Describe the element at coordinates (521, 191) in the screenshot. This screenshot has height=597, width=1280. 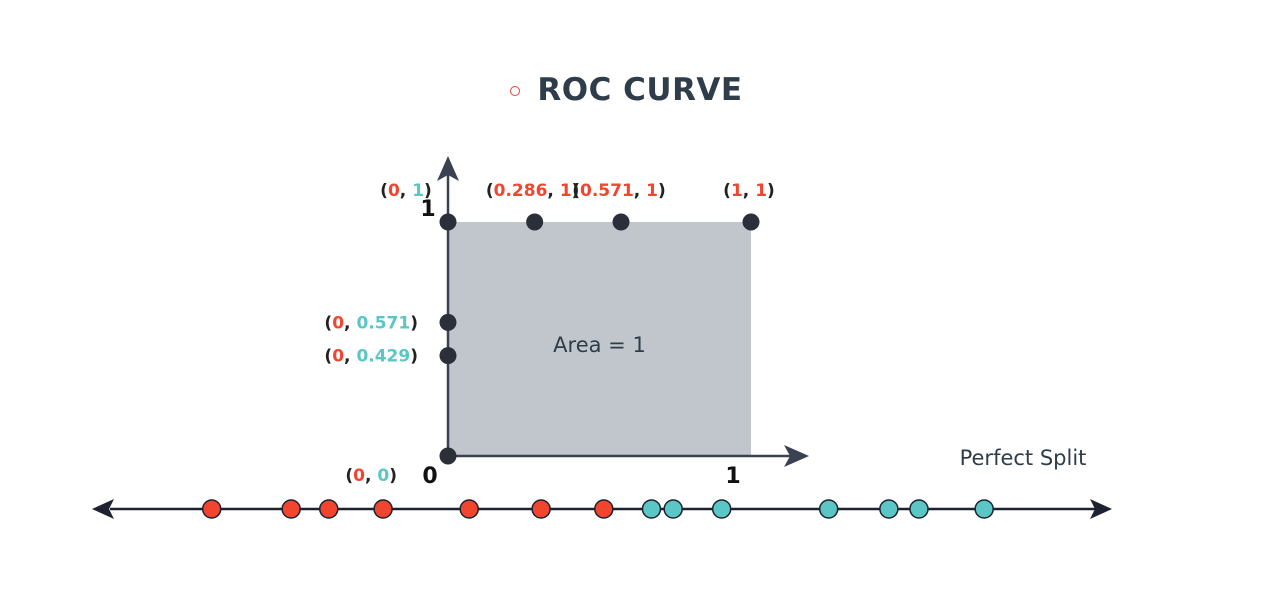
I see `label-x-value: 0.286` at that location.